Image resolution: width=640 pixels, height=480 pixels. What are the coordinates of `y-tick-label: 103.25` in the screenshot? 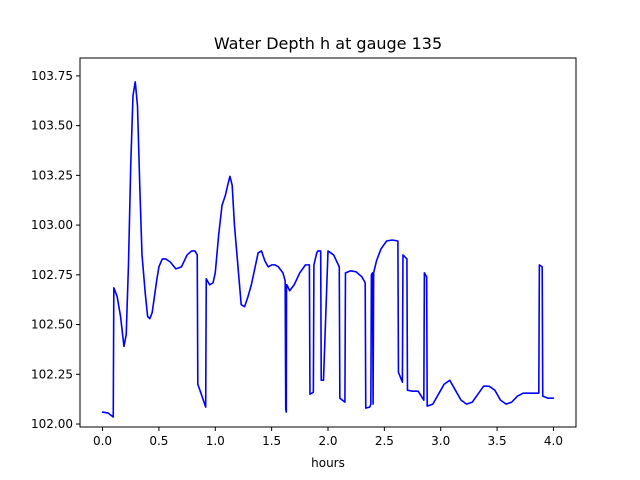 It's located at (52, 175).